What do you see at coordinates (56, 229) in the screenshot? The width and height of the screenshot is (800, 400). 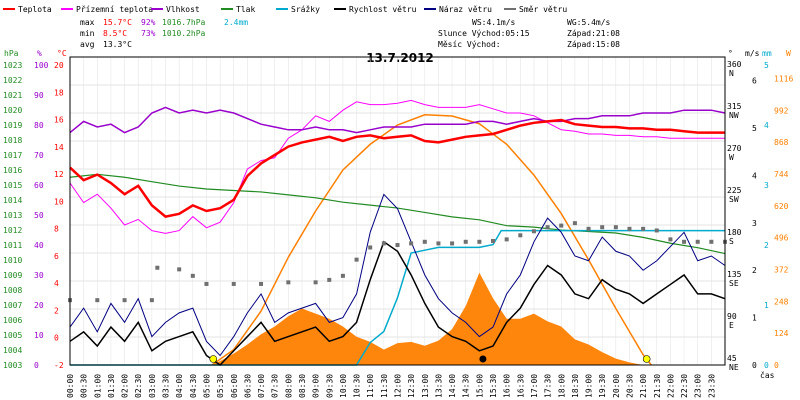 I see `temp-tick: 8` at bounding box center [56, 229].